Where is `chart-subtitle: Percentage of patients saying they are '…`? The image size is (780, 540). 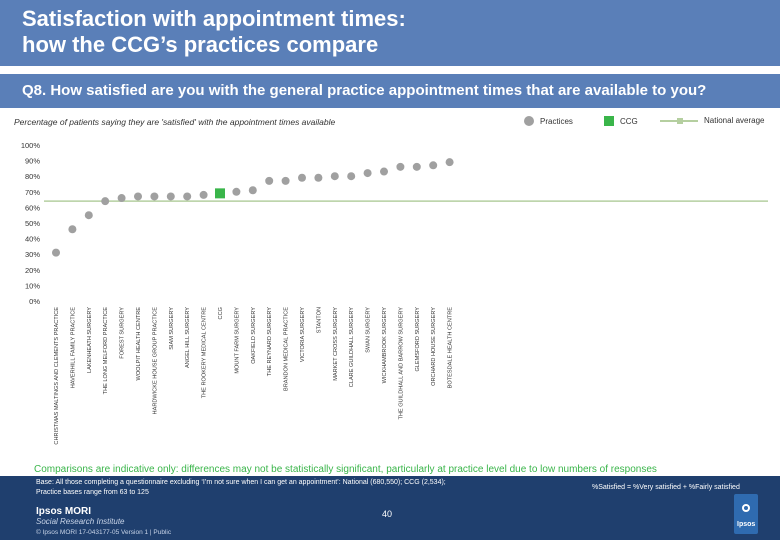
chart-subtitle: Percentage of patients saying they are '… is located at coordinates (175, 122).